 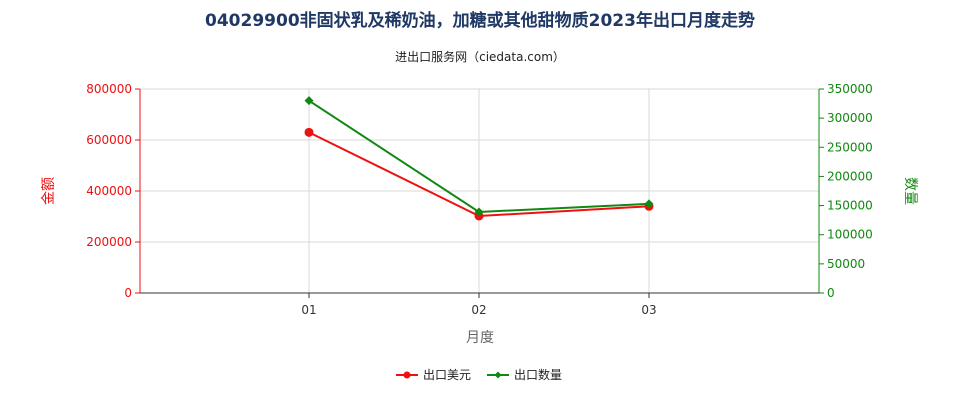 What do you see at coordinates (850, 235) in the screenshot?
I see `y-tick-label-right: 100000` at bounding box center [850, 235].